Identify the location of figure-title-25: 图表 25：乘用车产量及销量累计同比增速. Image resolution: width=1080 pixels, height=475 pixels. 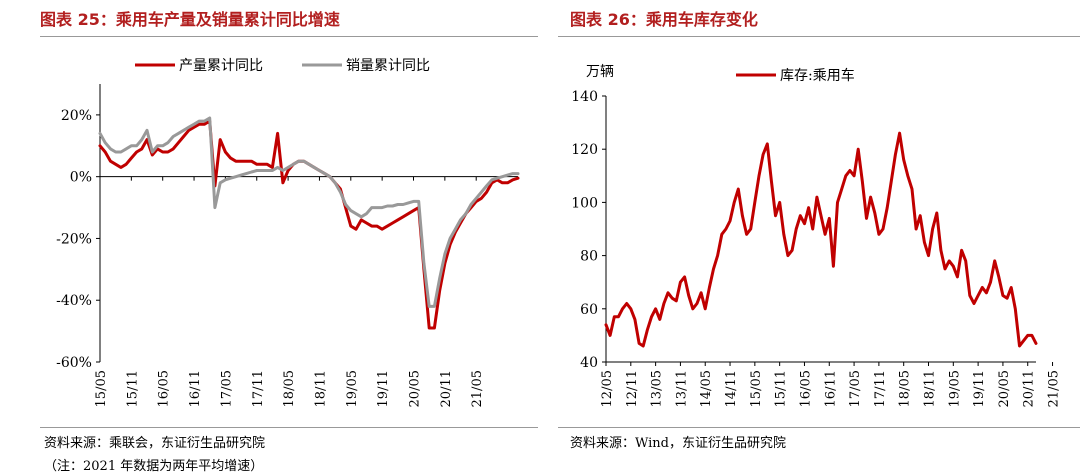
(190, 19).